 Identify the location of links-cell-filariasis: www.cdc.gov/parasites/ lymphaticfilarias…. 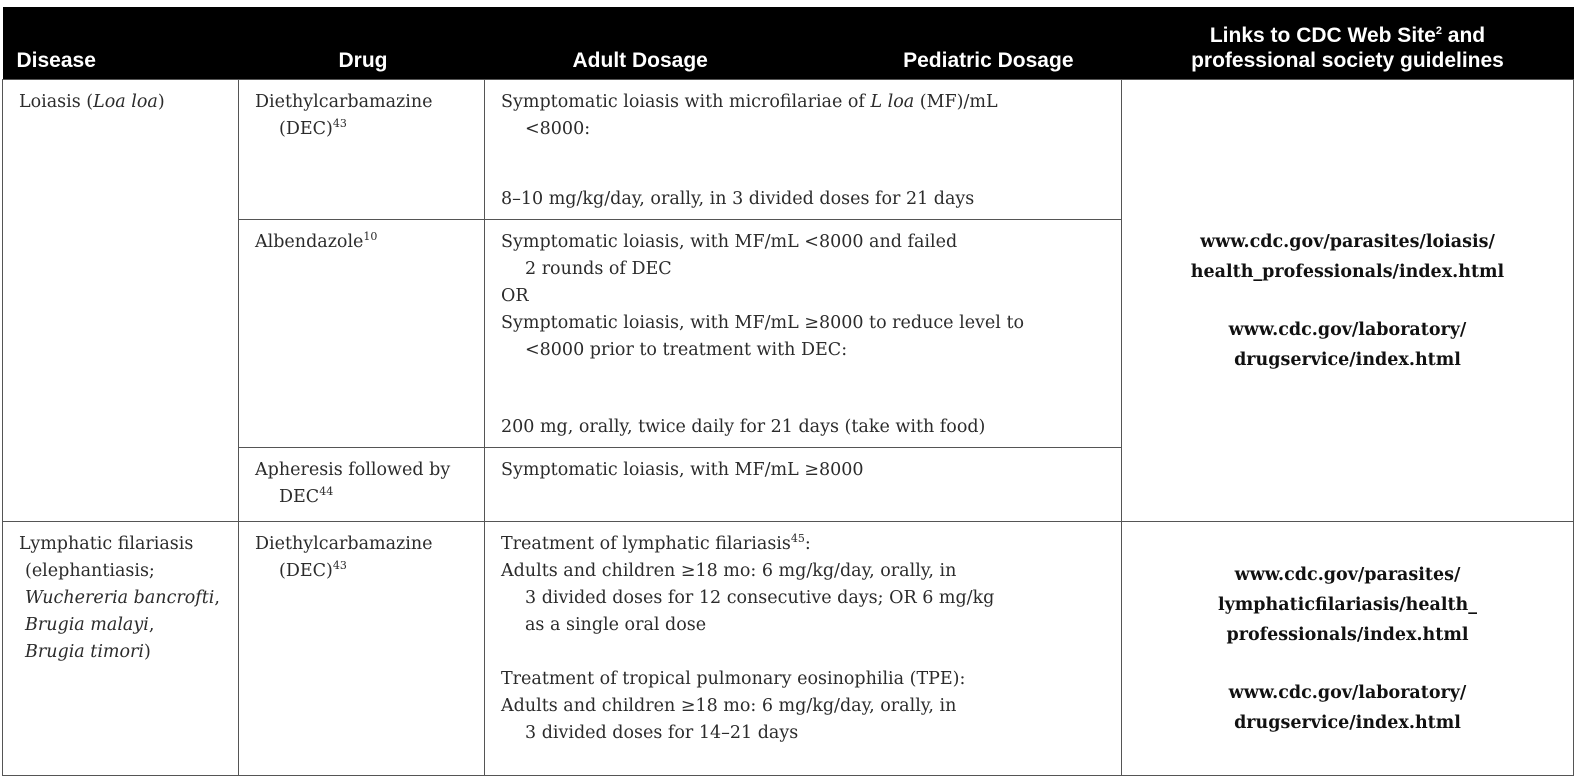
(1347, 648).